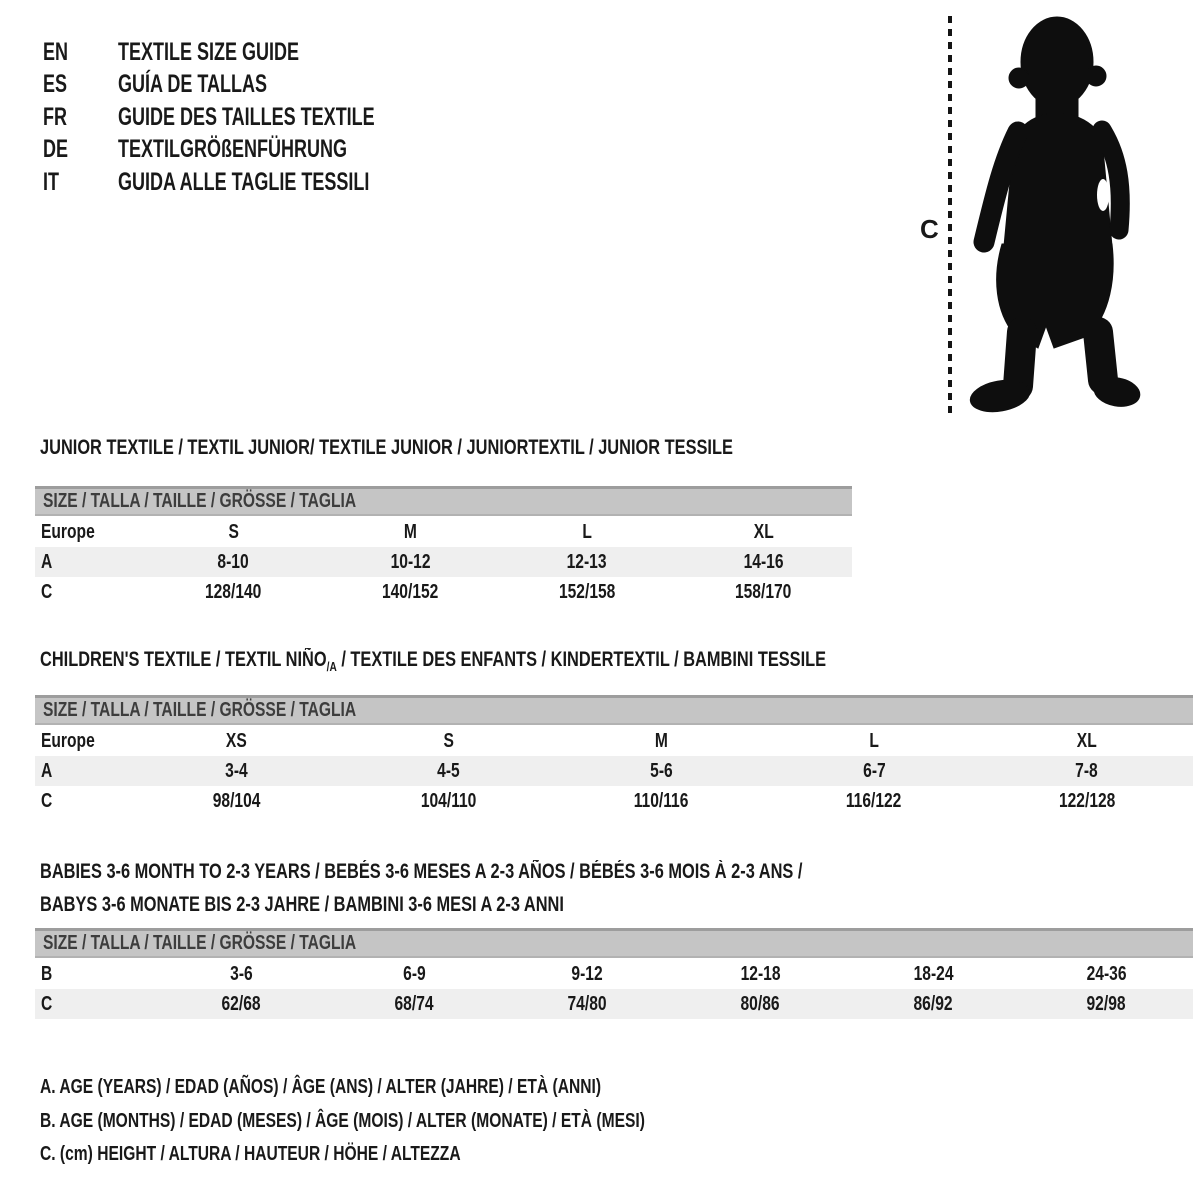  Describe the element at coordinates (90, 532) in the screenshot. I see `row-label: Europe` at that location.